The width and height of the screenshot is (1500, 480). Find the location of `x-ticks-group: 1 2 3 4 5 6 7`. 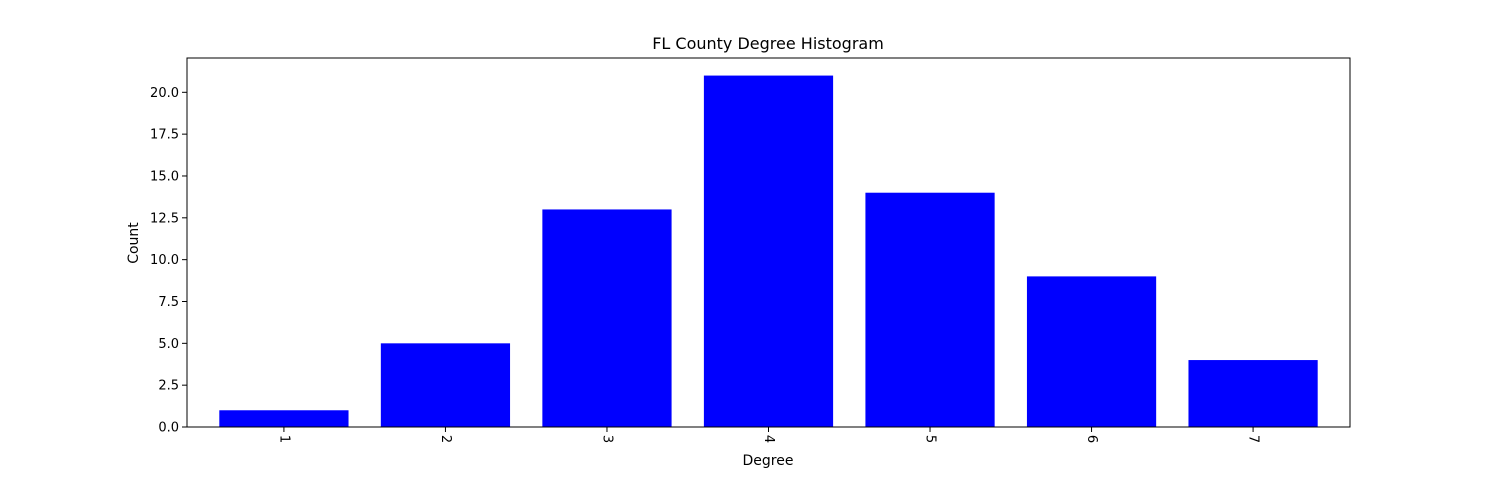

x-ticks-group: 1 2 3 4 5 6 7 is located at coordinates (768, 435).